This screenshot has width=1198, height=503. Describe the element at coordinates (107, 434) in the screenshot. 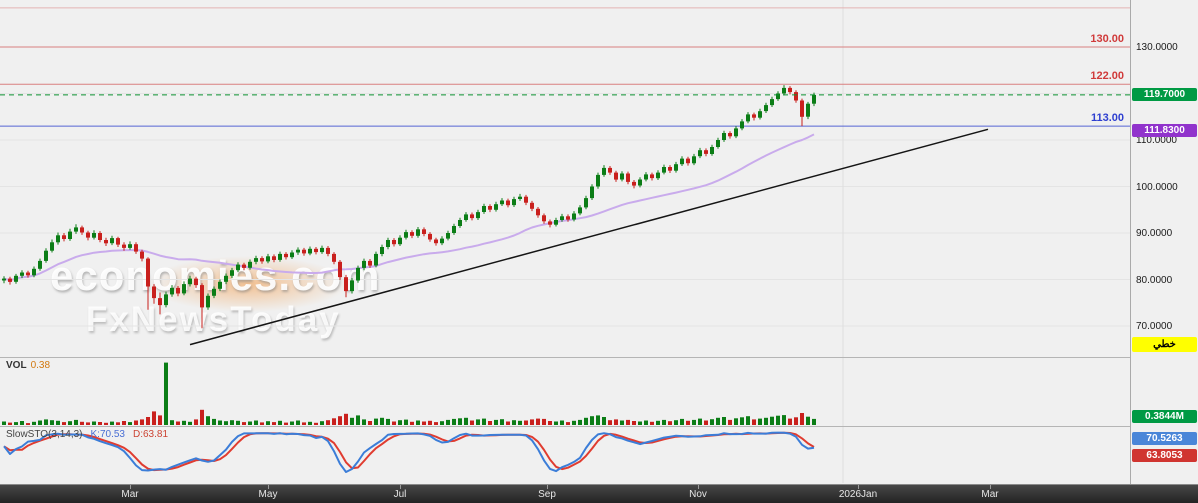

I see `stochastic-k-value: K:70.53` at that location.